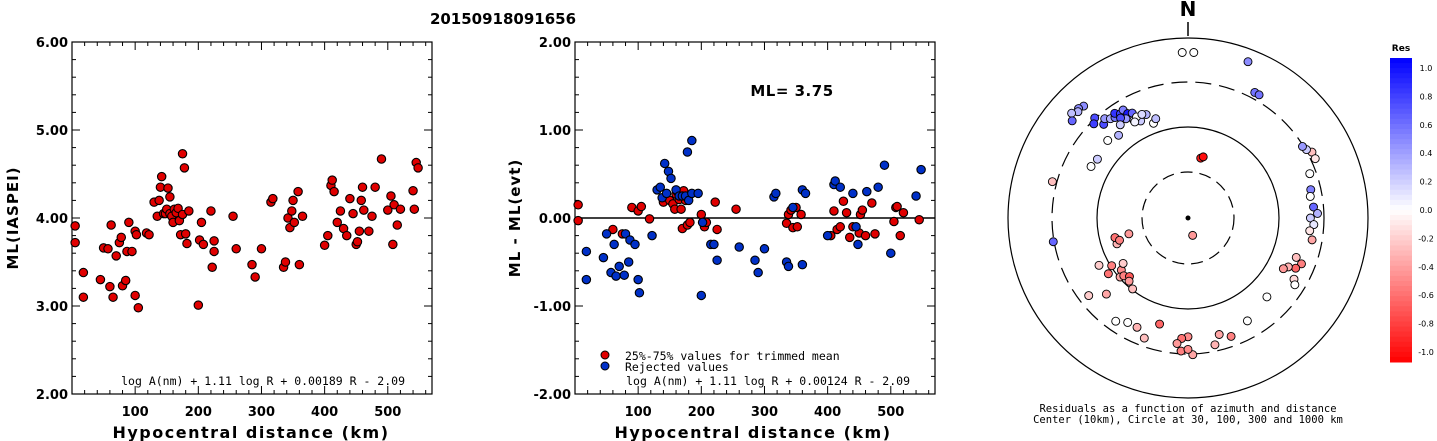  What do you see at coordinates (250, 432) in the screenshot?
I see `left-x-axis-label: Hypocentral distance (km)` at bounding box center [250, 432].